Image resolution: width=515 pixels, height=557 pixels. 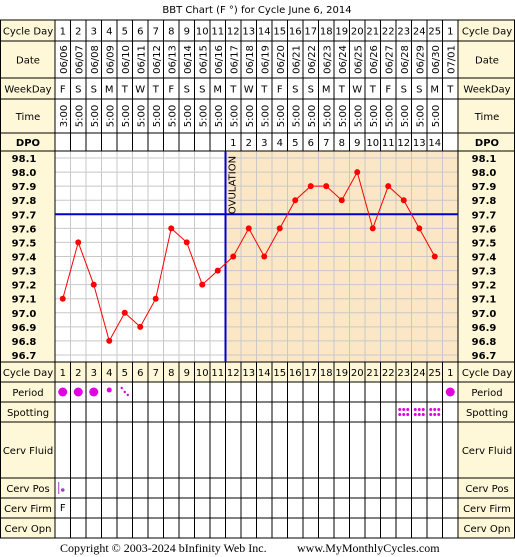 I want to click on cycle-day-value-bottom: 25, so click(x=434, y=373).